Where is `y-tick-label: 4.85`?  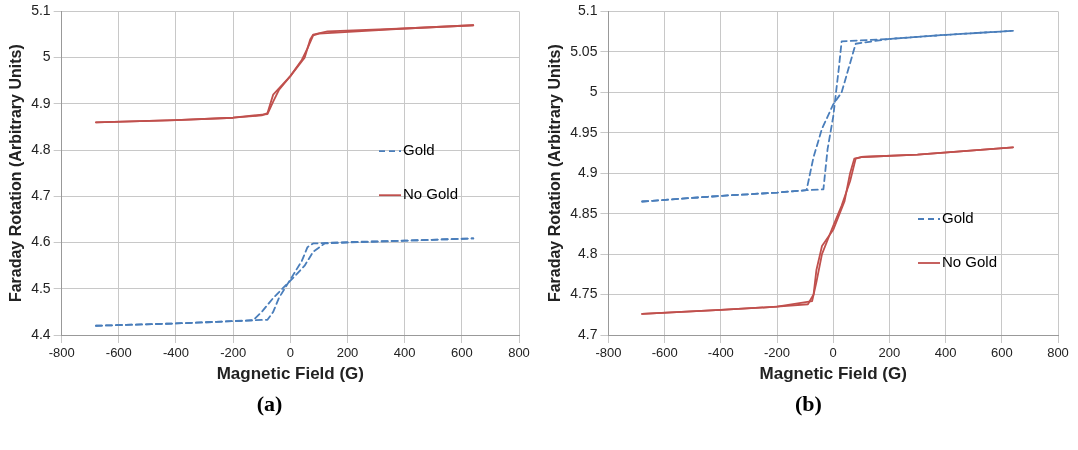
y-tick-label: 4.85 is located at coordinates (584, 212).